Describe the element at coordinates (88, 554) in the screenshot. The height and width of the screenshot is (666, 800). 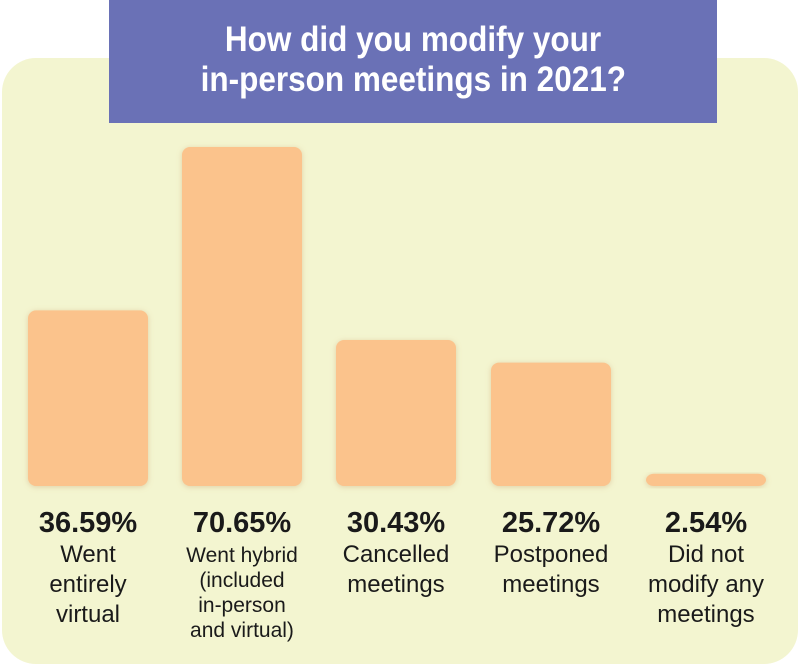
I see `category-label-1-line-1: Went` at that location.